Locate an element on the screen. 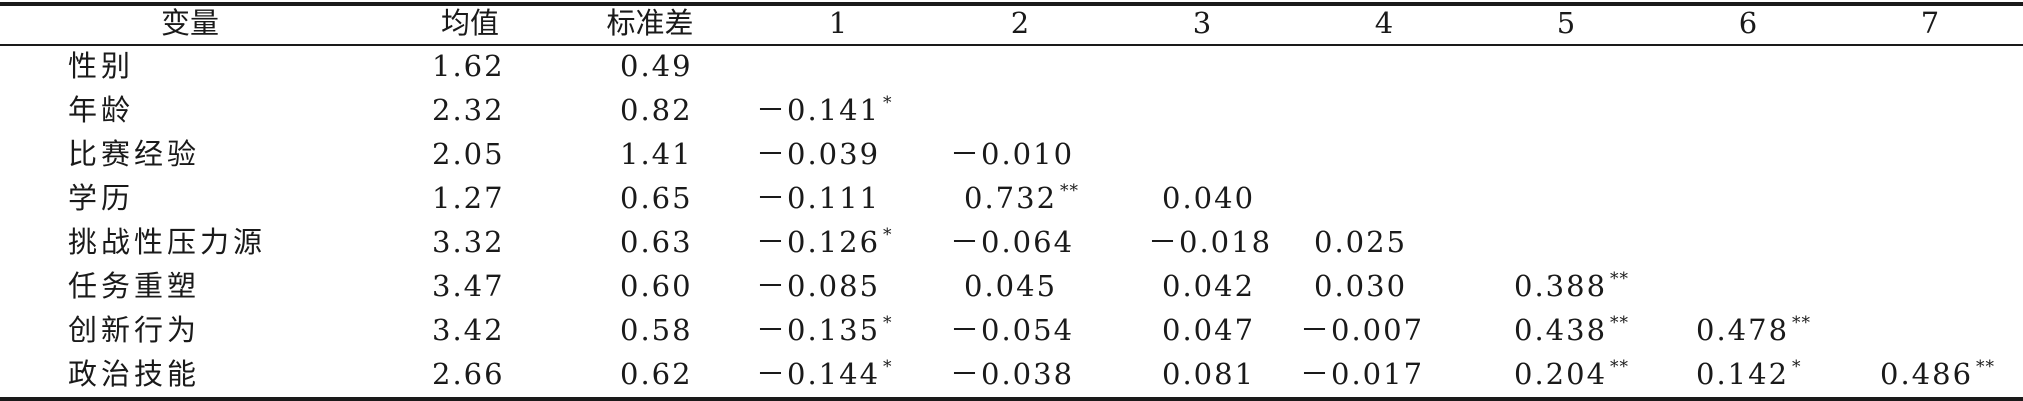  variable-name: 学历 is located at coordinates (101, 198).